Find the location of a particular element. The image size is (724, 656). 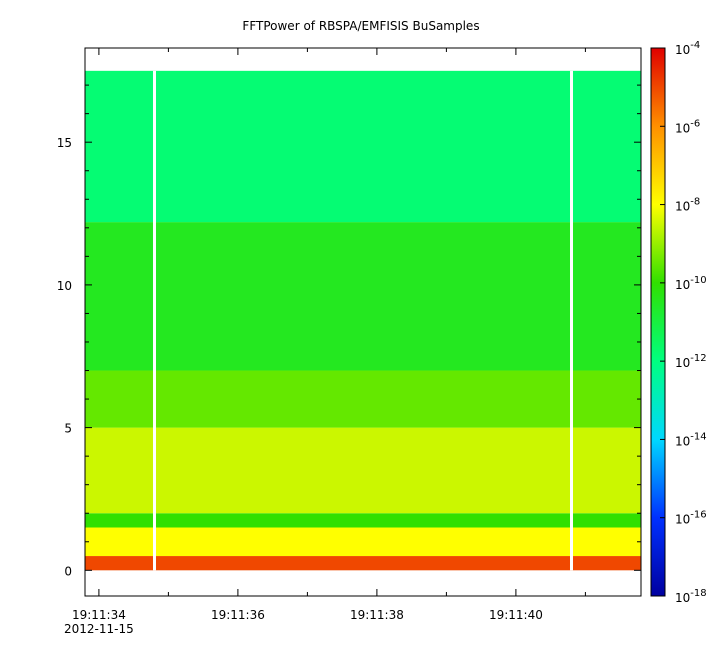

y-tick-label: 15 is located at coordinates (64, 143).